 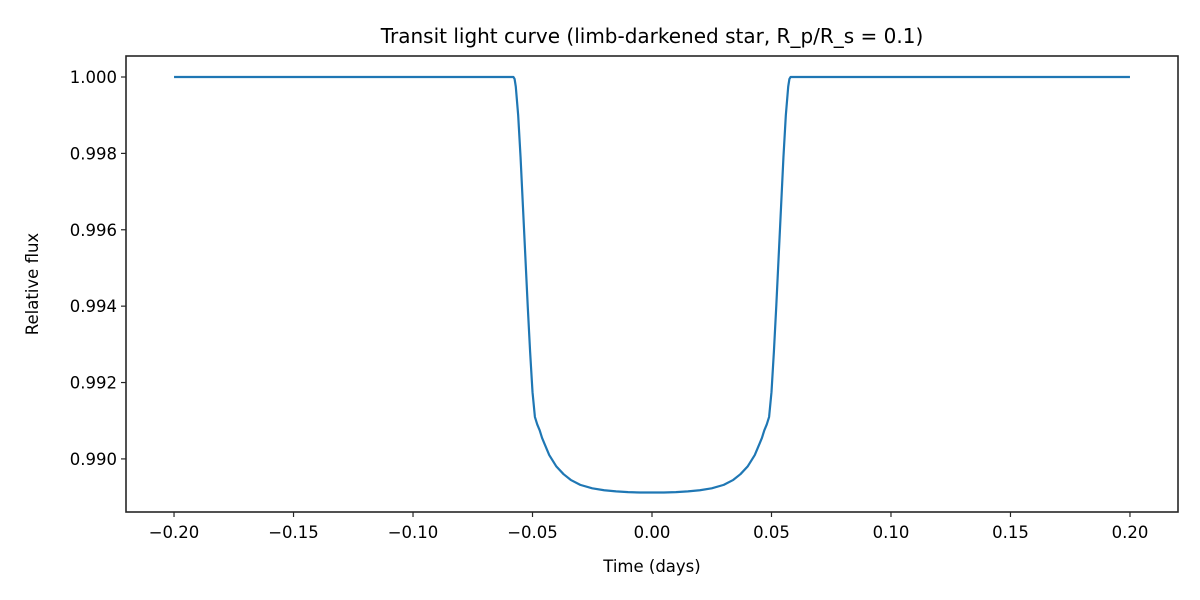 I want to click on x-axis-label: Time (days), so click(x=651, y=566).